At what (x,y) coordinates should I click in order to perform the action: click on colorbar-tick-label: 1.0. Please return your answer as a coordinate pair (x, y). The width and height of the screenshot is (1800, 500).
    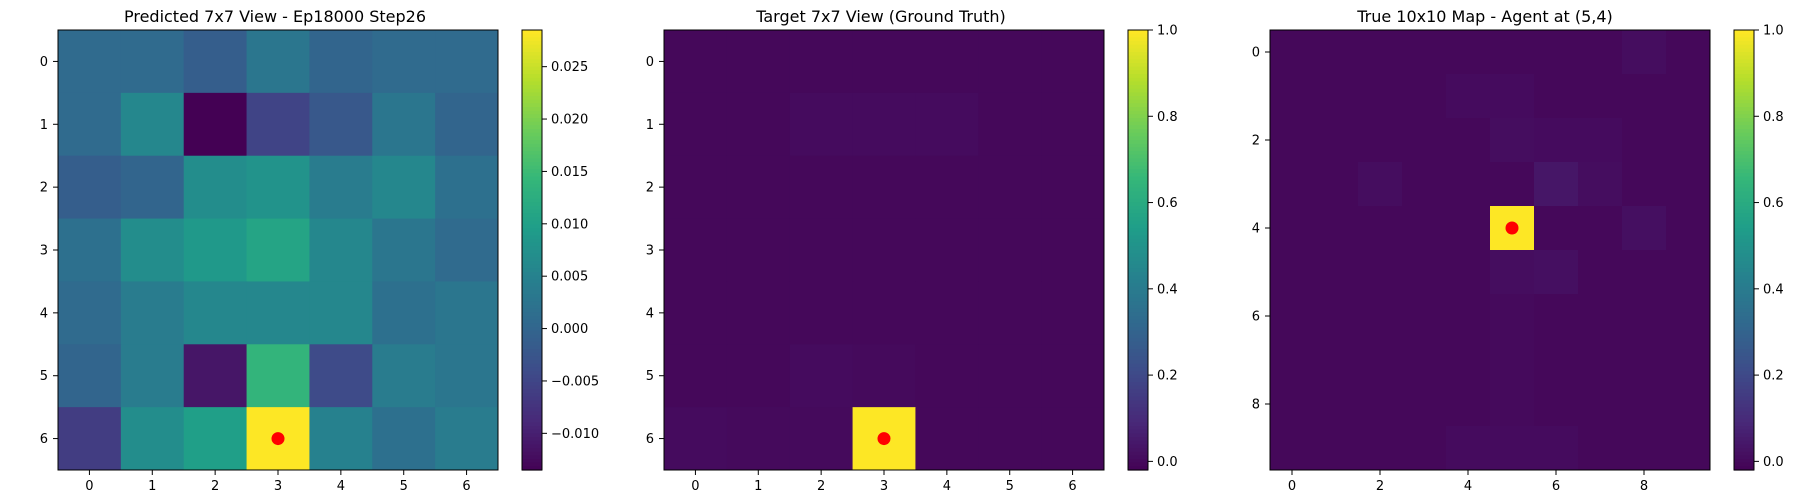
    Looking at the image, I should click on (1773, 31).